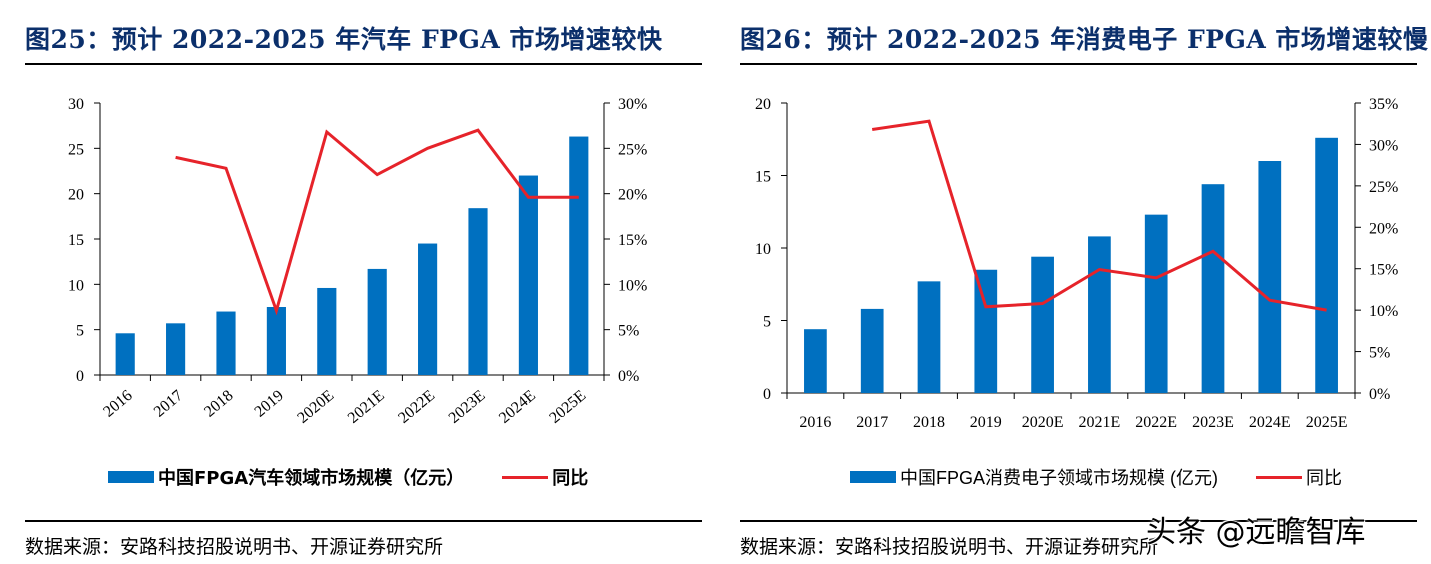  What do you see at coordinates (1383, 228) in the screenshot?
I see `right-y-right-tick-label: 20%` at bounding box center [1383, 228].